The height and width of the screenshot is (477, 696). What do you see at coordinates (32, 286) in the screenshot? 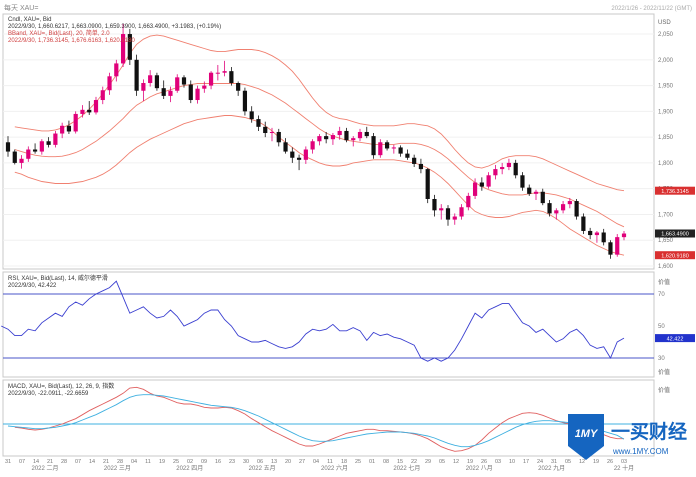
I see `rsi-legend-value: 2022/9/30, 42.422` at bounding box center [32, 286].